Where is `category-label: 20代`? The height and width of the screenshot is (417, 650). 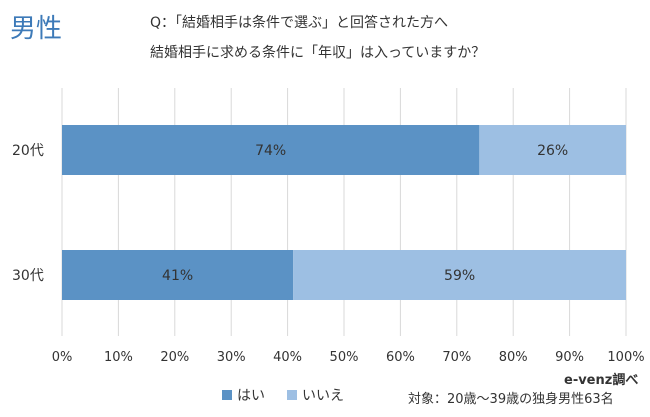
category-label: 20代 is located at coordinates (28, 151).